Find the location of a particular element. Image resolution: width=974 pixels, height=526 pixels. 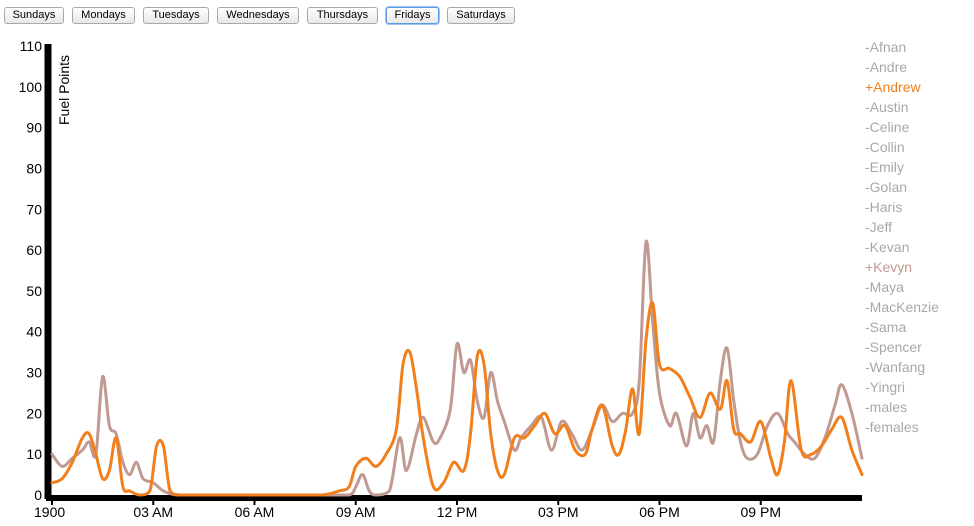

legend-item-label: -Collin is located at coordinates (885, 147).